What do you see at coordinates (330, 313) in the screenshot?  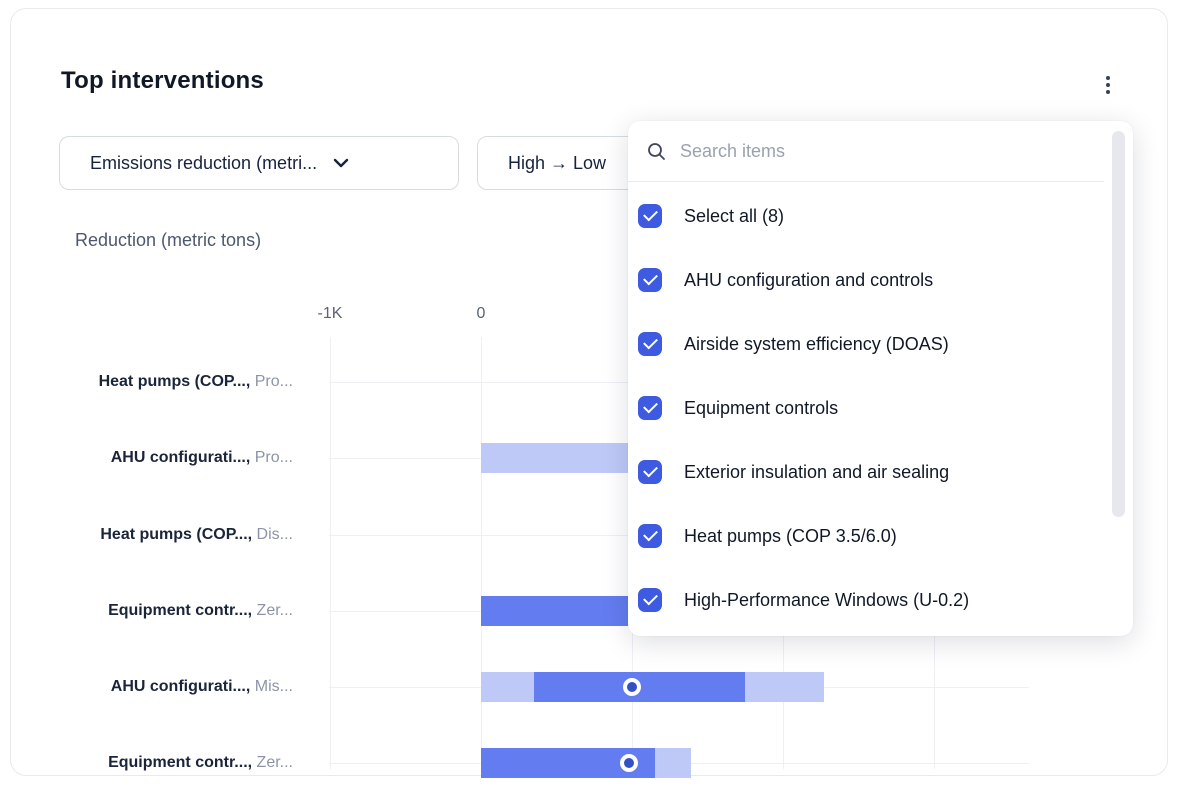 I see `x-axis-tick-label: -1K` at bounding box center [330, 313].